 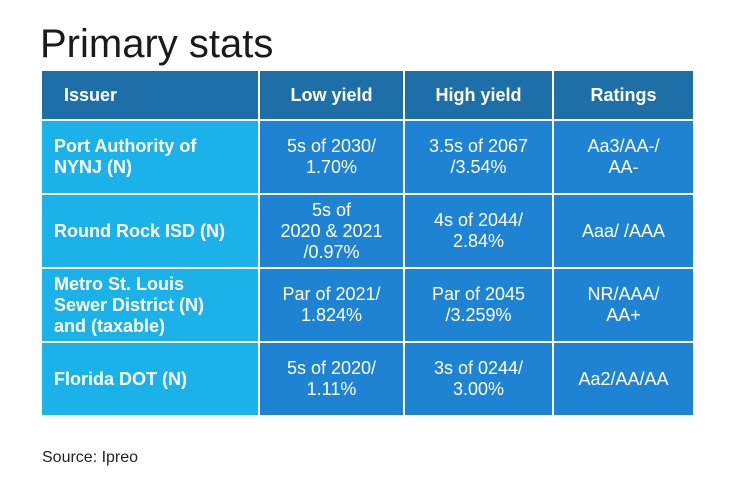 What do you see at coordinates (90, 457) in the screenshot?
I see `source-note: Source: Ipreo` at bounding box center [90, 457].